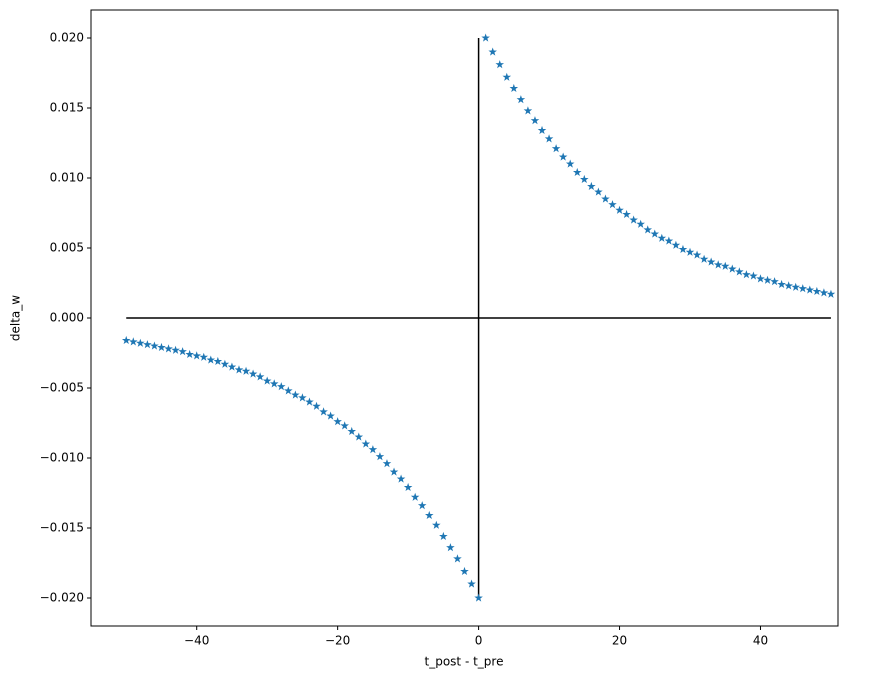 The height and width of the screenshot is (679, 875). Describe the element at coordinates (760, 641) in the screenshot. I see `x-tick-label: 40` at that location.